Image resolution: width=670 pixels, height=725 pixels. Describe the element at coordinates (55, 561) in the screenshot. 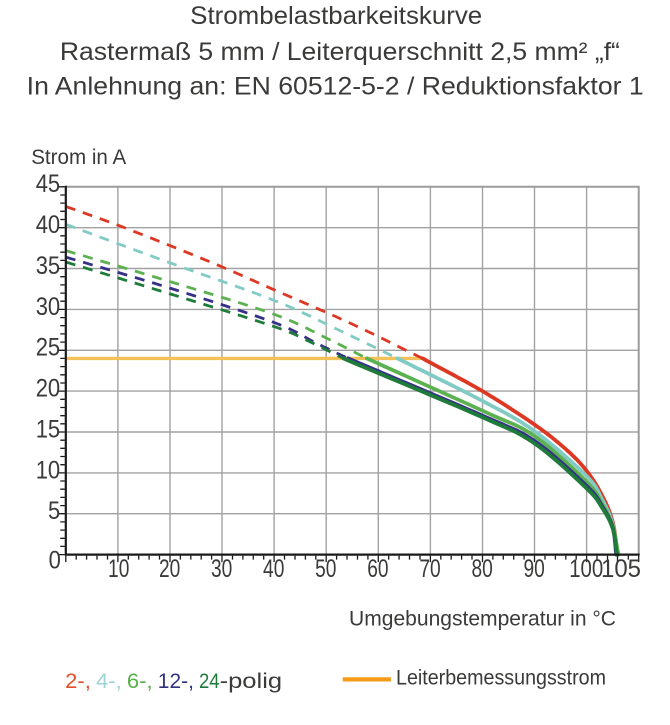

I see `svg-text: 0` at that location.